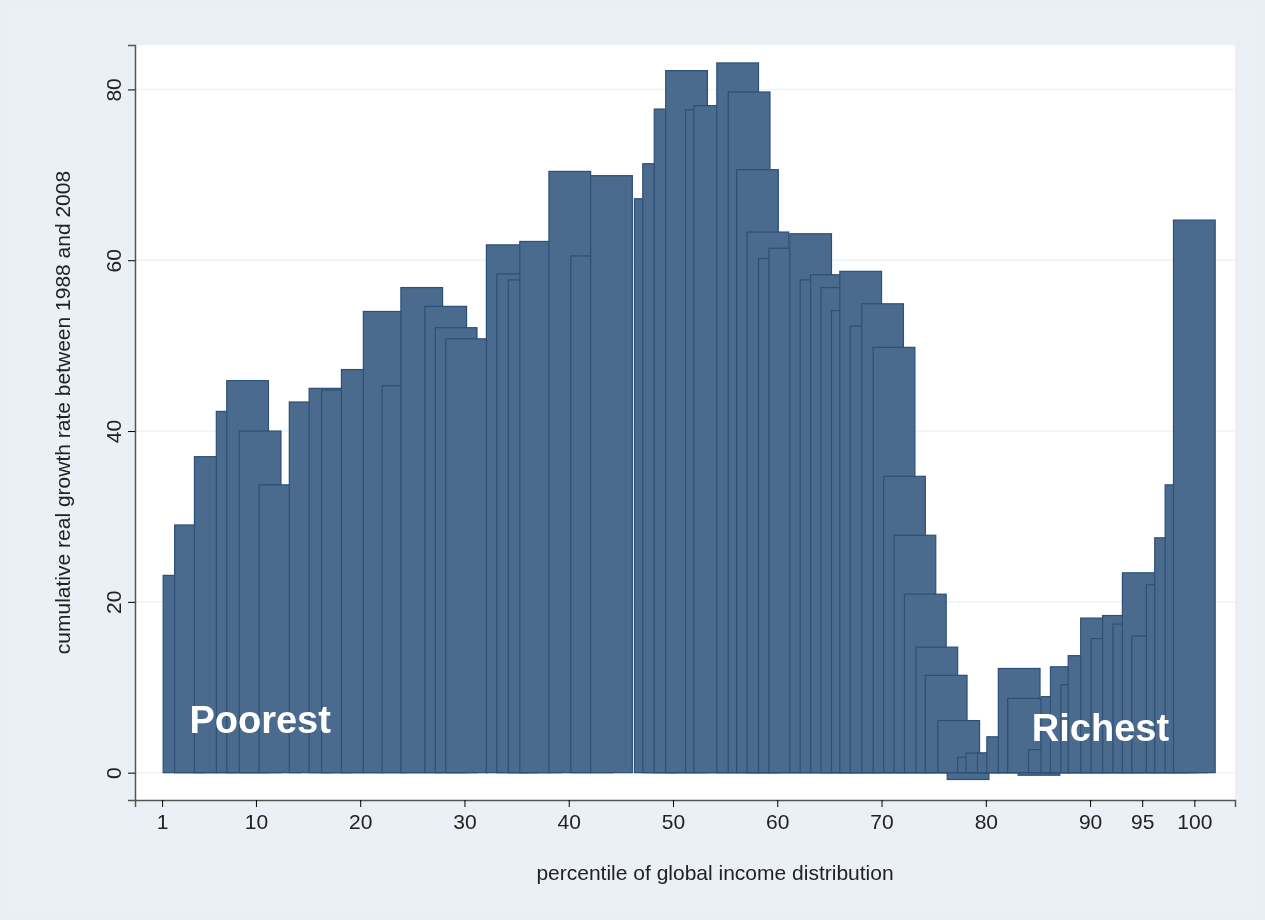 Image resolution: width=1265 pixels, height=920 pixels. Describe the element at coordinates (882, 821) in the screenshot. I see `x-tick-label: 70` at that location.